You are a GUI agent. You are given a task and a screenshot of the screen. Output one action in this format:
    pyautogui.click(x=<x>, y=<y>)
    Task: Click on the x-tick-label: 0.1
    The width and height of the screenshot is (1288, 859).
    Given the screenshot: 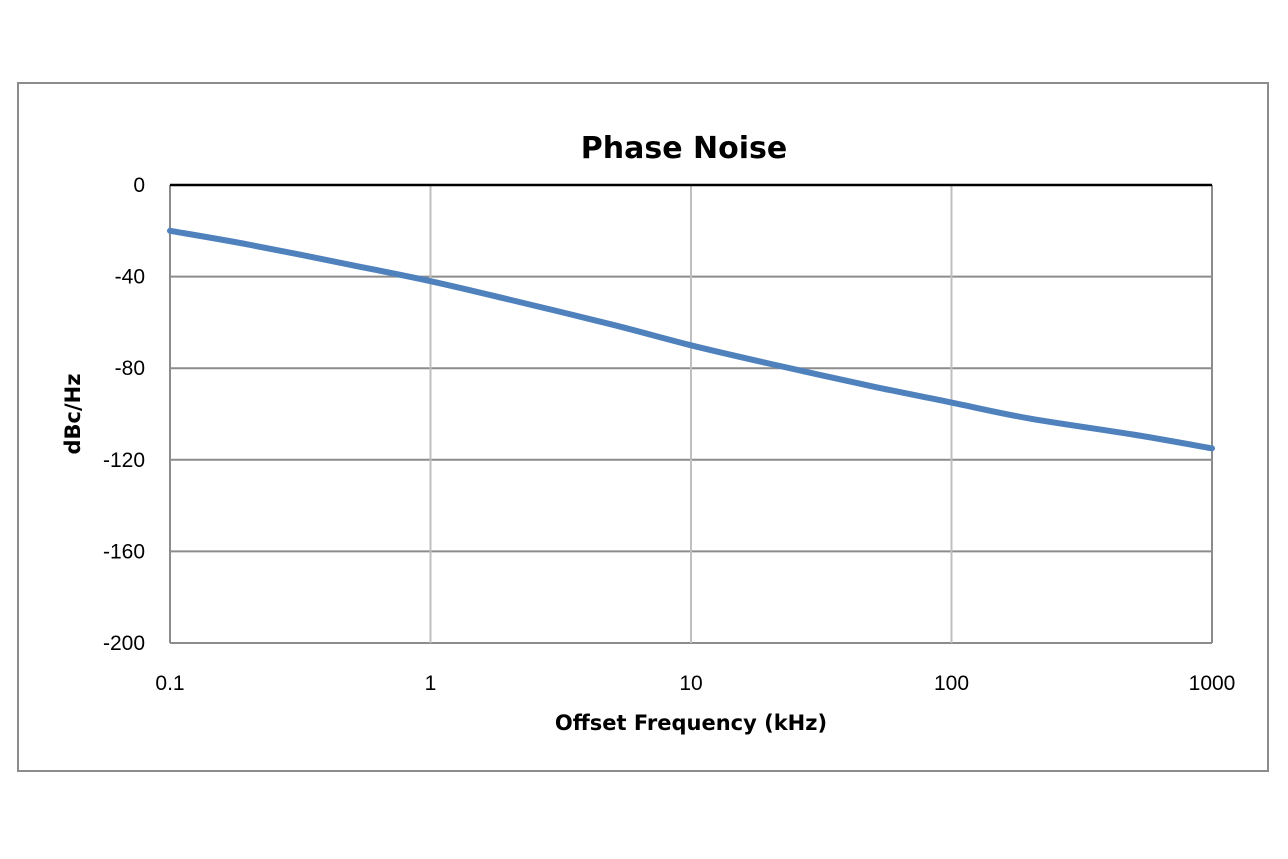 What is the action you would take?
    pyautogui.click(x=169, y=683)
    